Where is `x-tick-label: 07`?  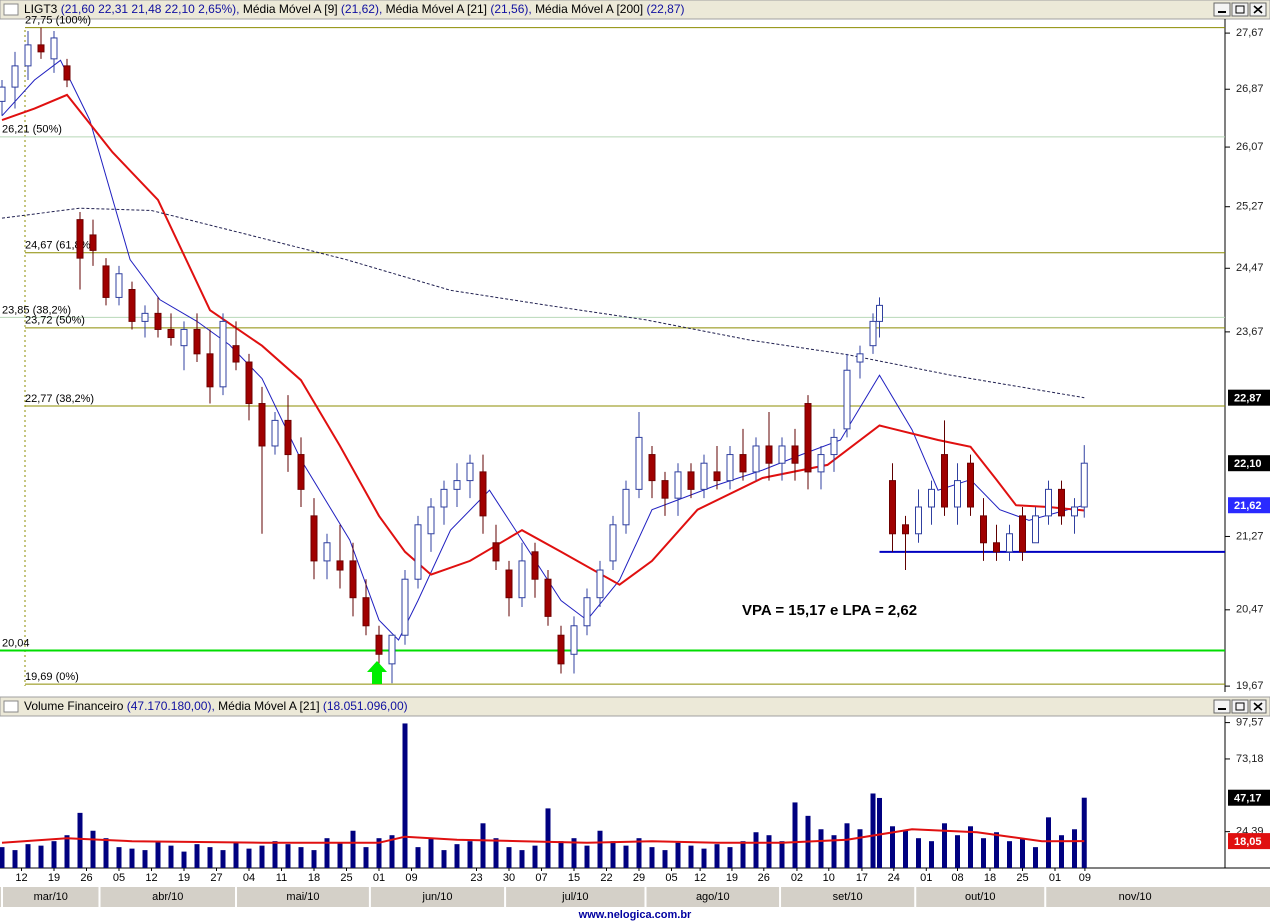 x-tick-label: 07 is located at coordinates (541, 878).